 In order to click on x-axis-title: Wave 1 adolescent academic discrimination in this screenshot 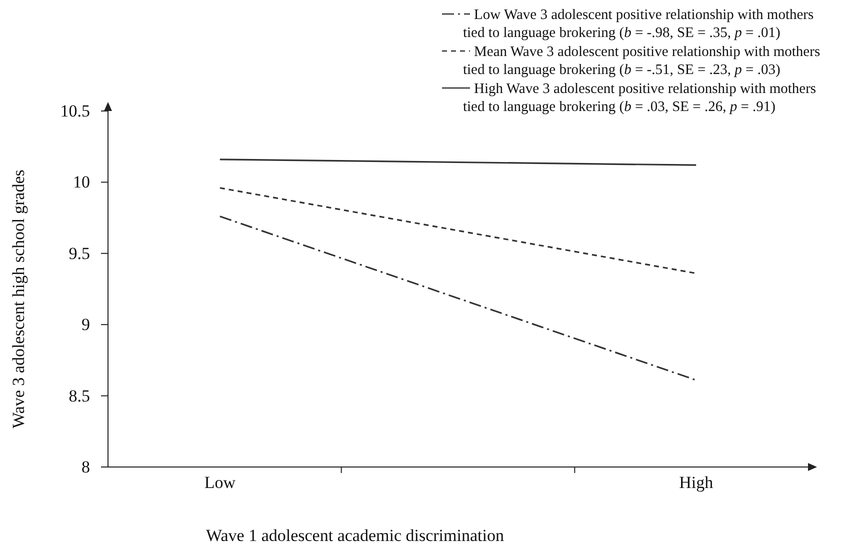, I will do `click(355, 535)`.